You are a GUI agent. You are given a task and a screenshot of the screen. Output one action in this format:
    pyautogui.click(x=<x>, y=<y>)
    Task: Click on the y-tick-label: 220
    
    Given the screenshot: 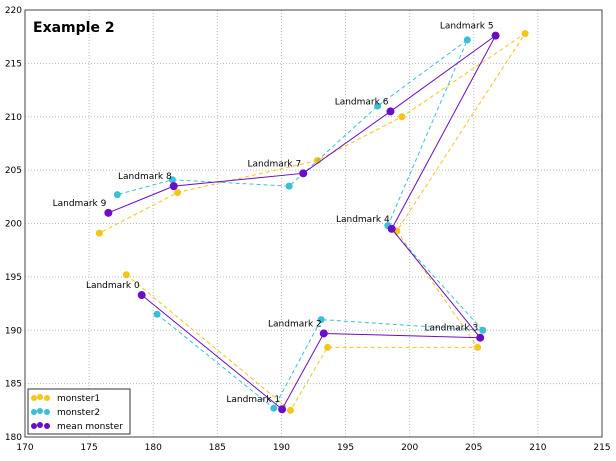 What is the action you would take?
    pyautogui.click(x=13, y=11)
    